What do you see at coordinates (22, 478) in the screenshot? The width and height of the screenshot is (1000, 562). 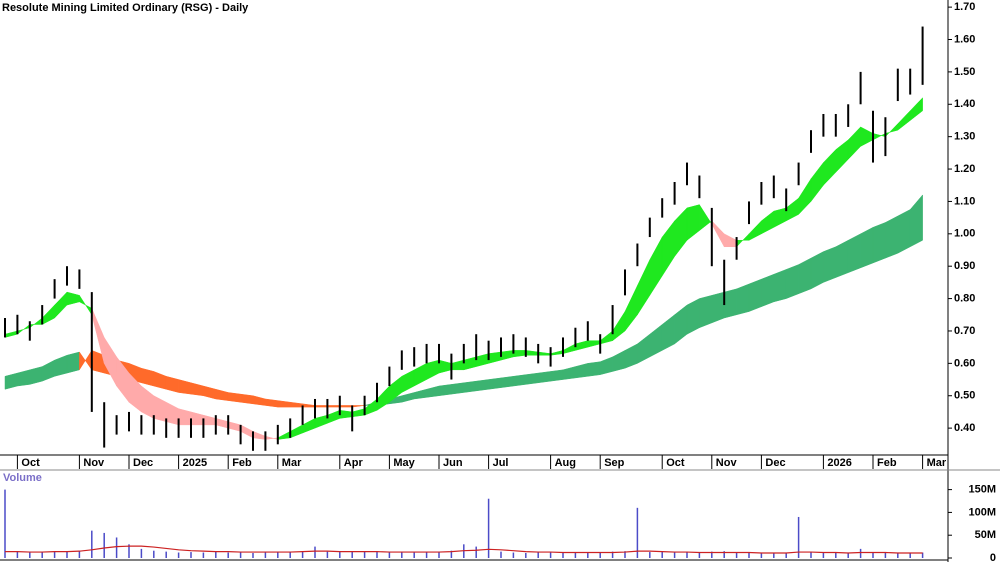 I see `volume-title: Volume` at bounding box center [22, 478].